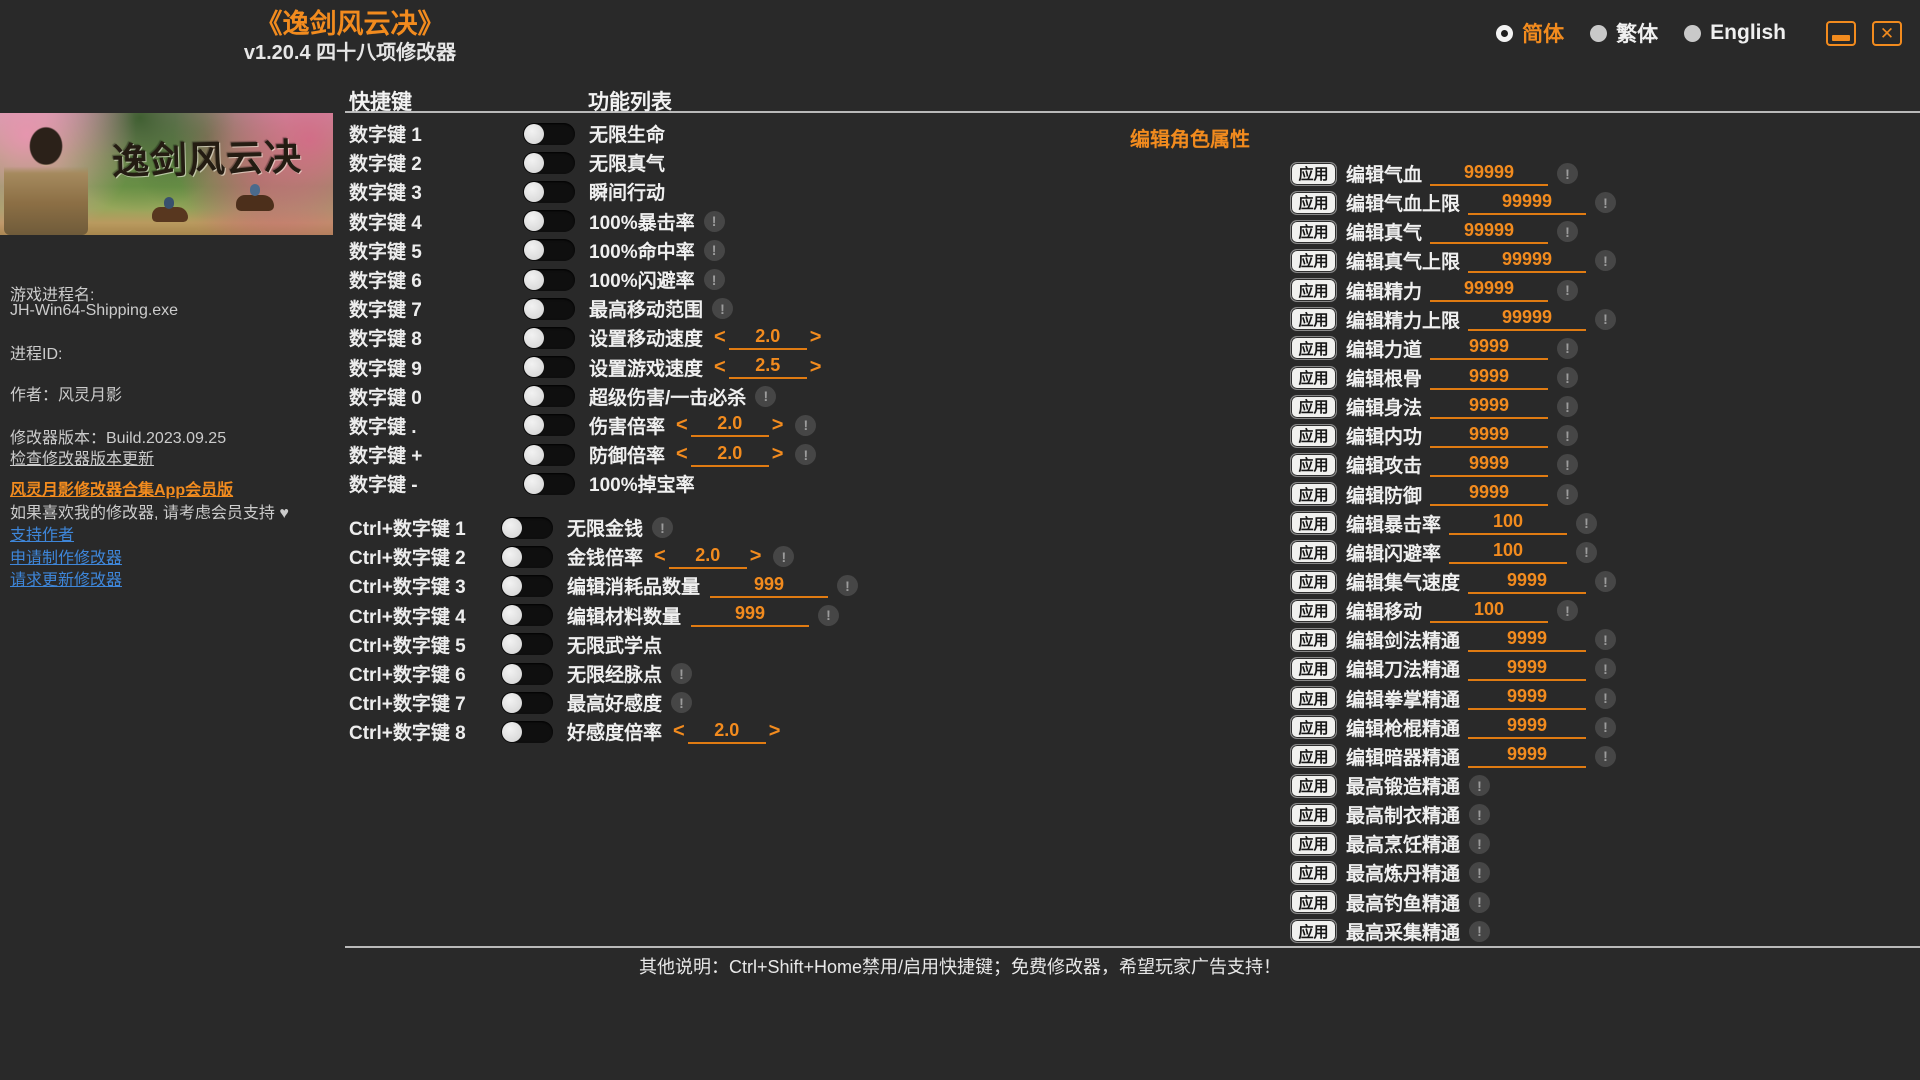  I want to click on language-option-simplified: 简体, so click(1530, 33).